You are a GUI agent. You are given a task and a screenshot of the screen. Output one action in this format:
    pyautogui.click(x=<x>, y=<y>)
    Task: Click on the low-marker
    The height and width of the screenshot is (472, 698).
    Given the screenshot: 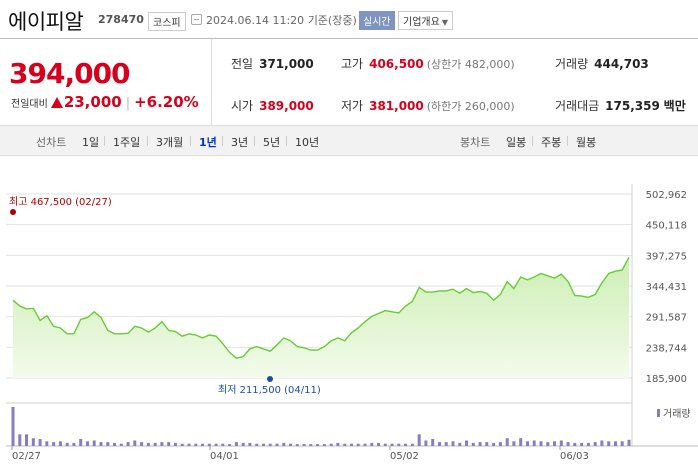 What is the action you would take?
    pyautogui.click(x=270, y=379)
    